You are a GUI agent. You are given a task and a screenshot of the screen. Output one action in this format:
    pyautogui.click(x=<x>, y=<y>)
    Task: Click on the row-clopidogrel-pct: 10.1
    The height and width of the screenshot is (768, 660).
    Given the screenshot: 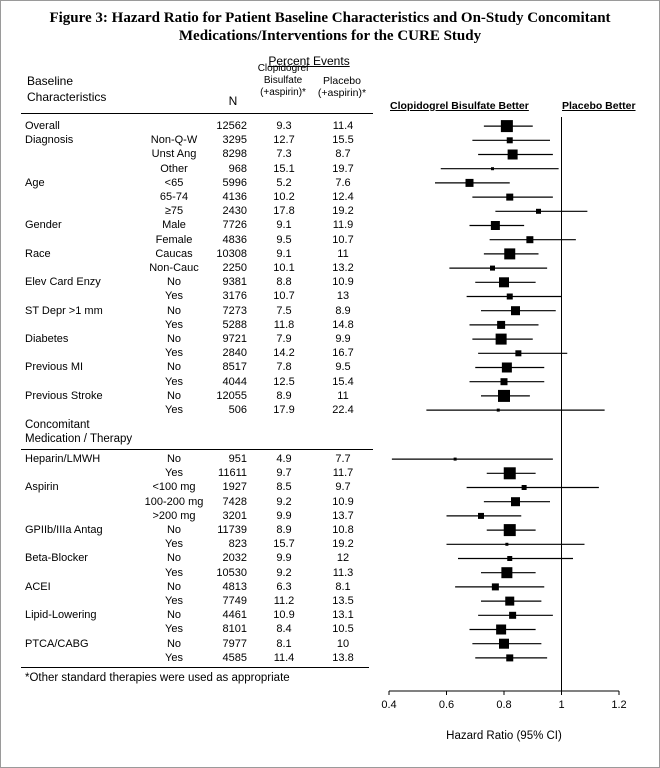 What is the action you would take?
    pyautogui.click(x=284, y=268)
    